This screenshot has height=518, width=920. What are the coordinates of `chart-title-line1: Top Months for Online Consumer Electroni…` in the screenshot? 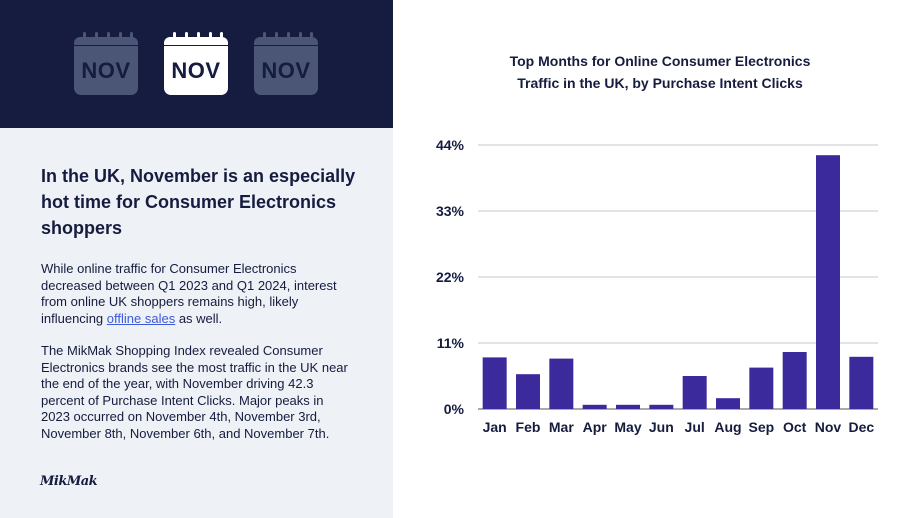 It's located at (660, 61).